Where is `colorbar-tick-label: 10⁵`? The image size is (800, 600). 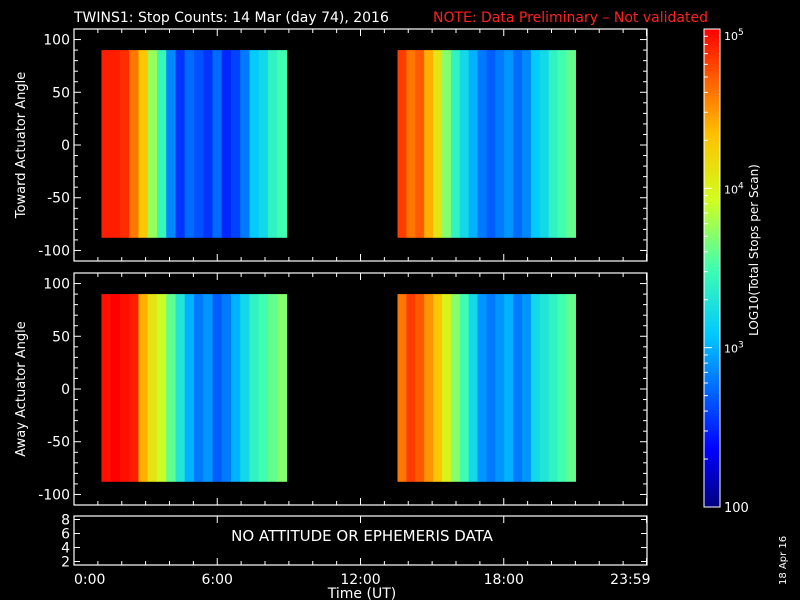
colorbar-tick-label: 10⁵ is located at coordinates (734, 35).